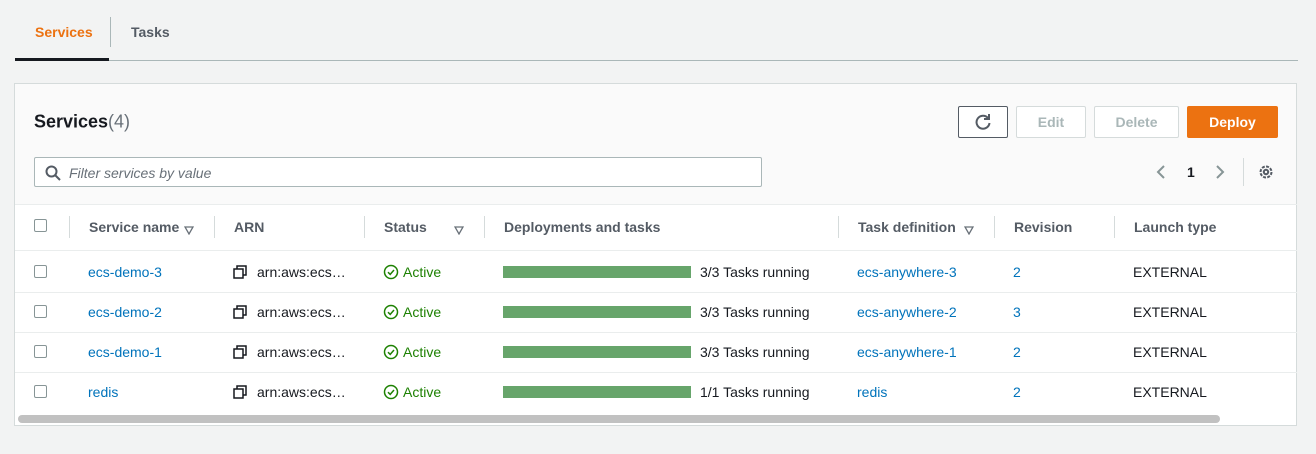  I want to click on edit-button: Edit, so click(1051, 122).